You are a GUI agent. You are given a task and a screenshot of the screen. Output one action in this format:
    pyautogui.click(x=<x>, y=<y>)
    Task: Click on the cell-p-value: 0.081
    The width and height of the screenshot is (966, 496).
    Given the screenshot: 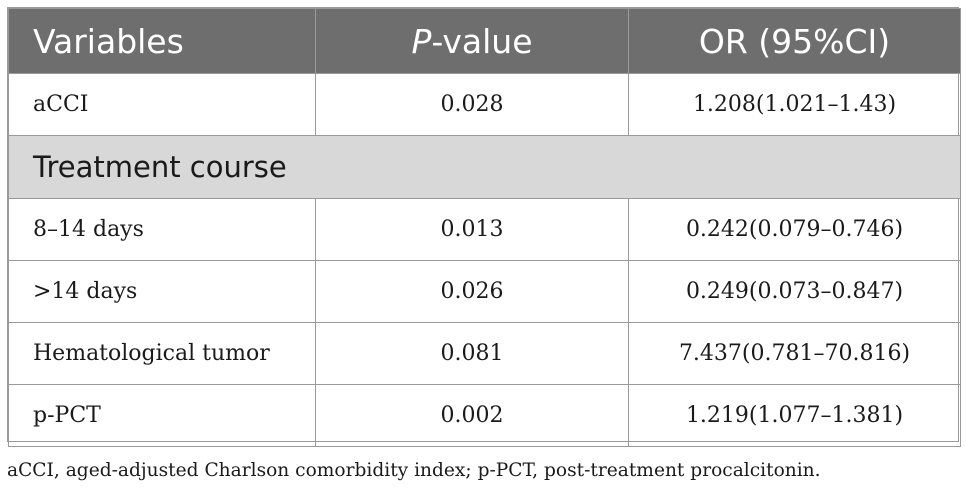 What is the action you would take?
    pyautogui.click(x=472, y=353)
    